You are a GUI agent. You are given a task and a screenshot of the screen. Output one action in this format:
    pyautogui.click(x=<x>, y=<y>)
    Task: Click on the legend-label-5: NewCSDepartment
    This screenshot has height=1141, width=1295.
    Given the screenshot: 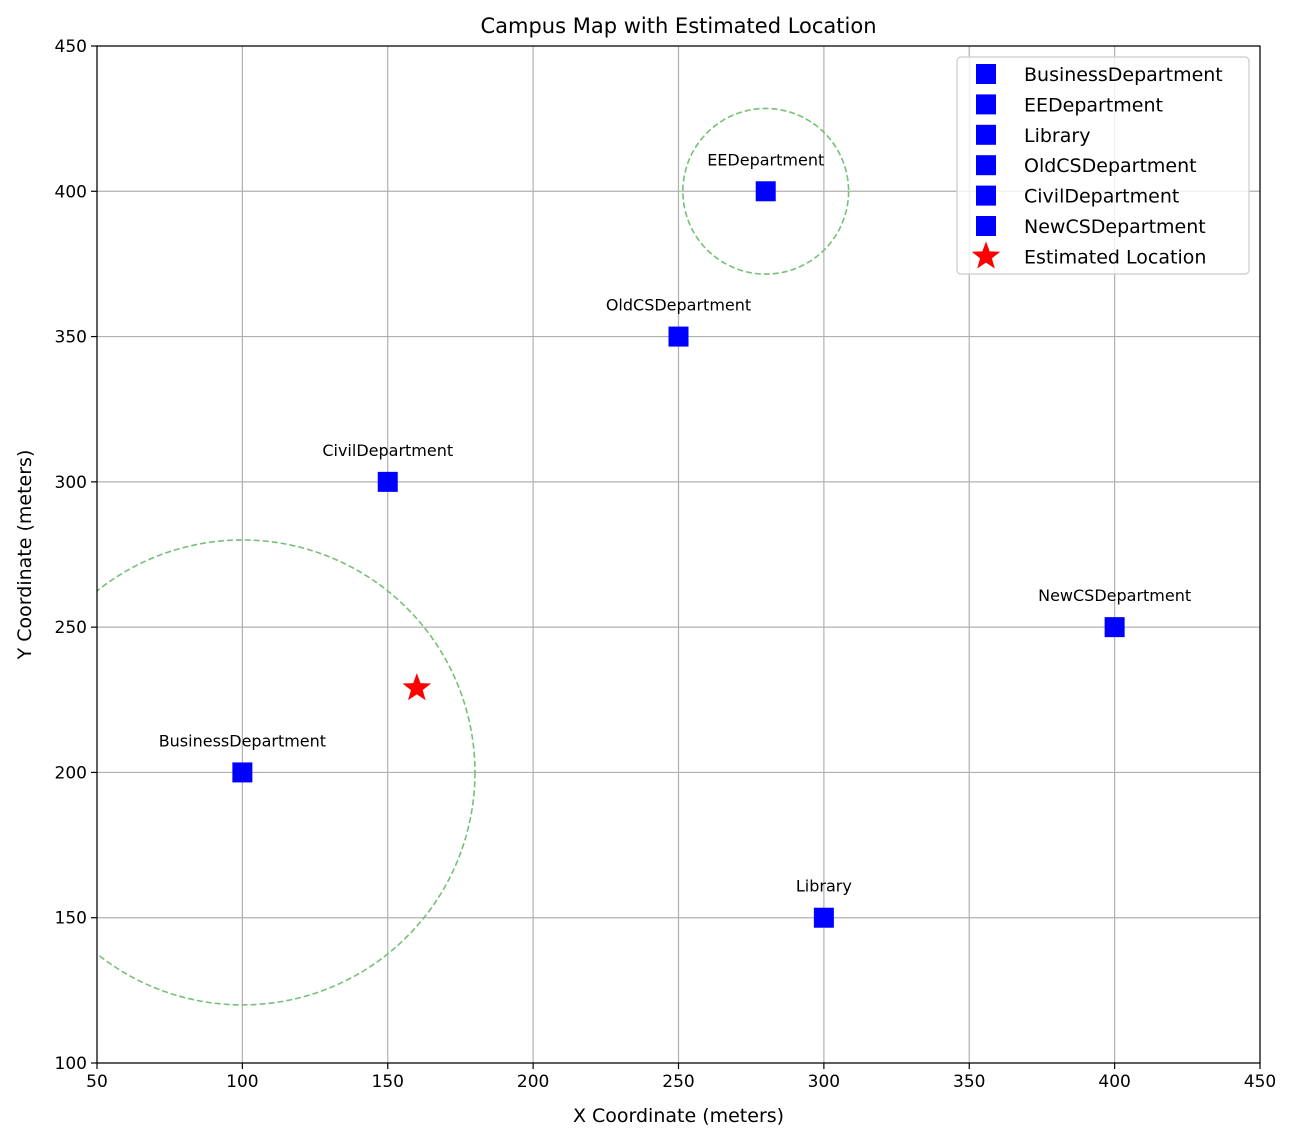 What is the action you would take?
    pyautogui.click(x=1115, y=227)
    